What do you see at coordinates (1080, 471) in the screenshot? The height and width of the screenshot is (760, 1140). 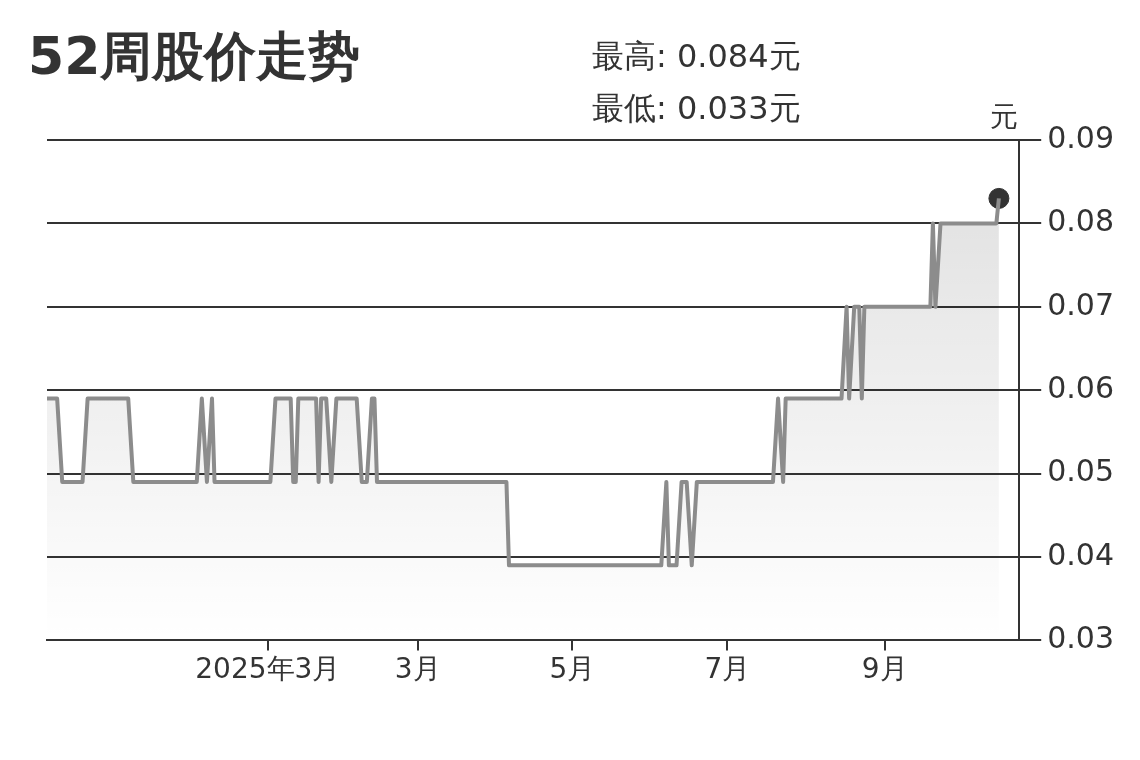 I see `y-tick-label: 0.05` at bounding box center [1080, 471].